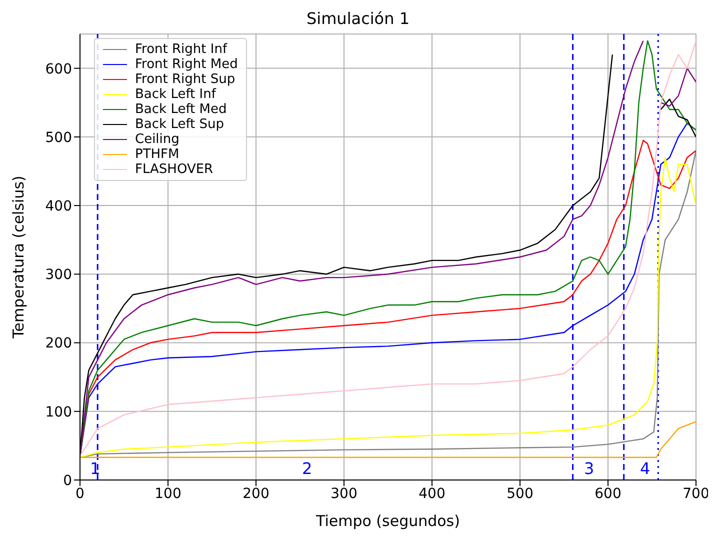 The height and width of the screenshot is (549, 716). What do you see at coordinates (174, 169) in the screenshot?
I see `legend-label: FLASHOVER` at bounding box center [174, 169].